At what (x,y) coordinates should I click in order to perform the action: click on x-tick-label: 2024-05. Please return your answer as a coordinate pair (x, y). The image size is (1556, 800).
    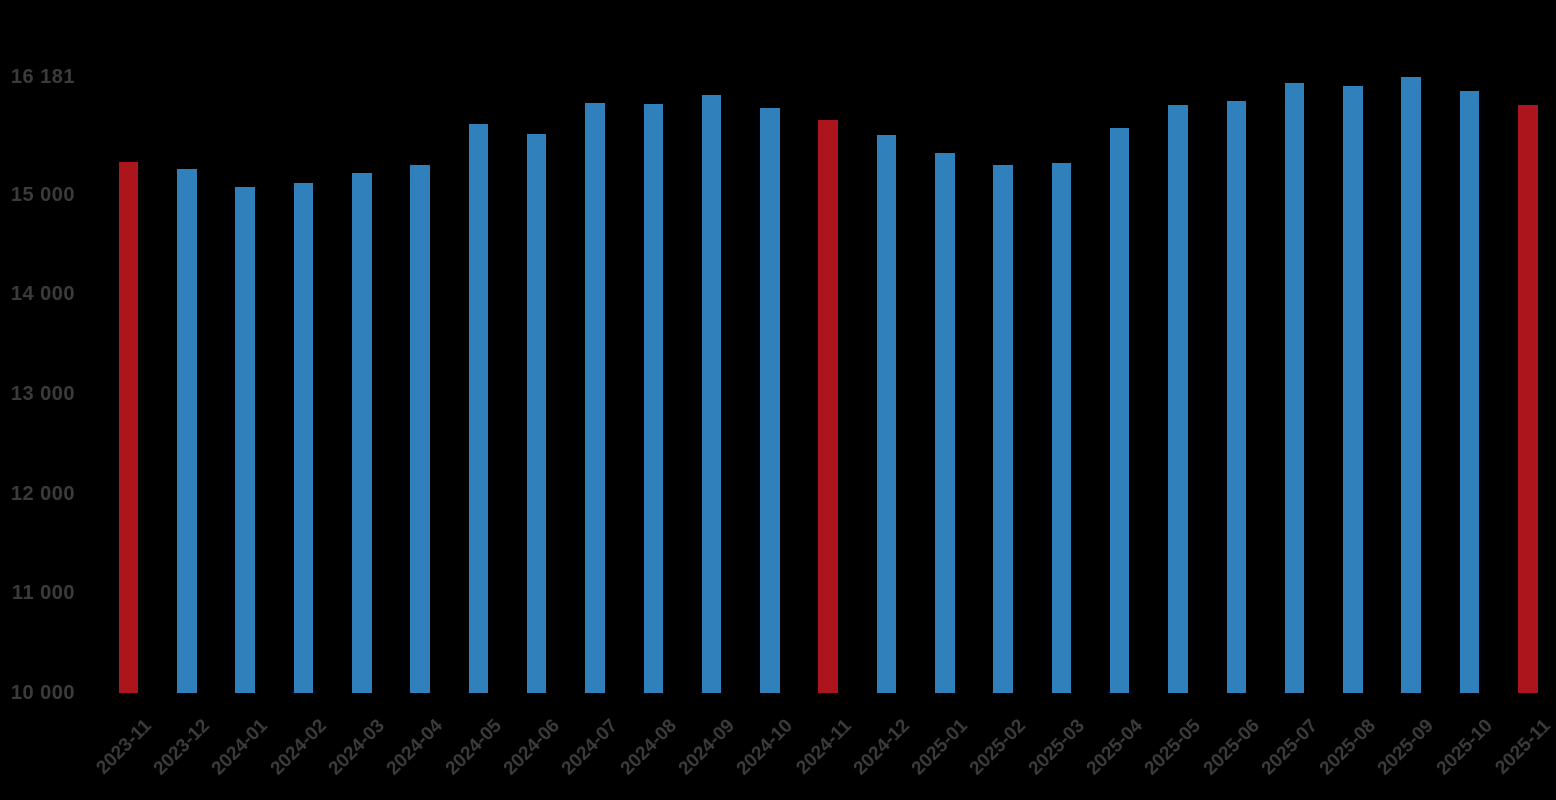
    Looking at the image, I should click on (473, 747).